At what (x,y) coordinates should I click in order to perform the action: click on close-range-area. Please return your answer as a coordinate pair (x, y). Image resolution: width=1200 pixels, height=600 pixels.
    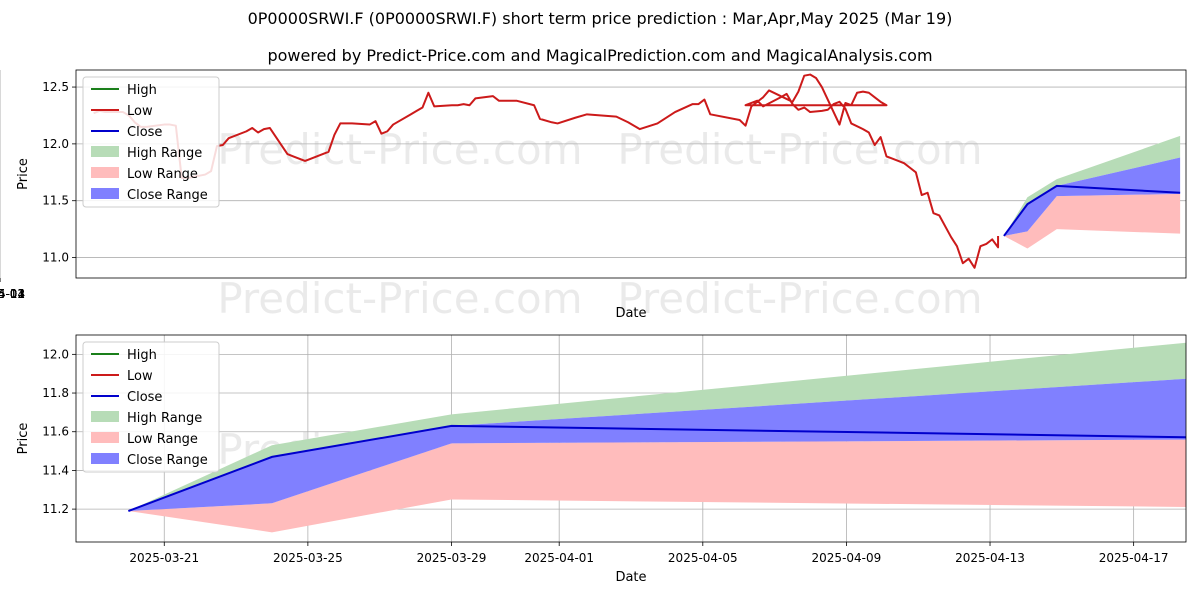
    Looking at the image, I should click on (1092, 196).